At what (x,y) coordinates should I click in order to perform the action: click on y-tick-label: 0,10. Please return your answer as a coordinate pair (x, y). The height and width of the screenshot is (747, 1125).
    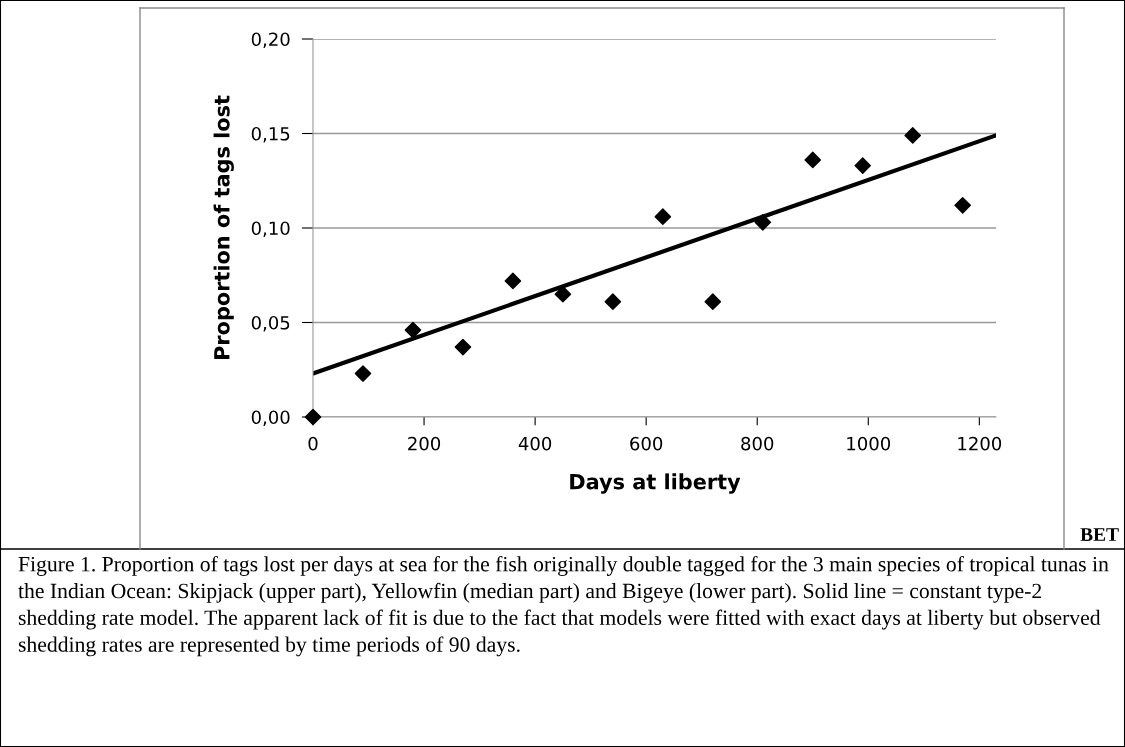
    Looking at the image, I should click on (270, 229).